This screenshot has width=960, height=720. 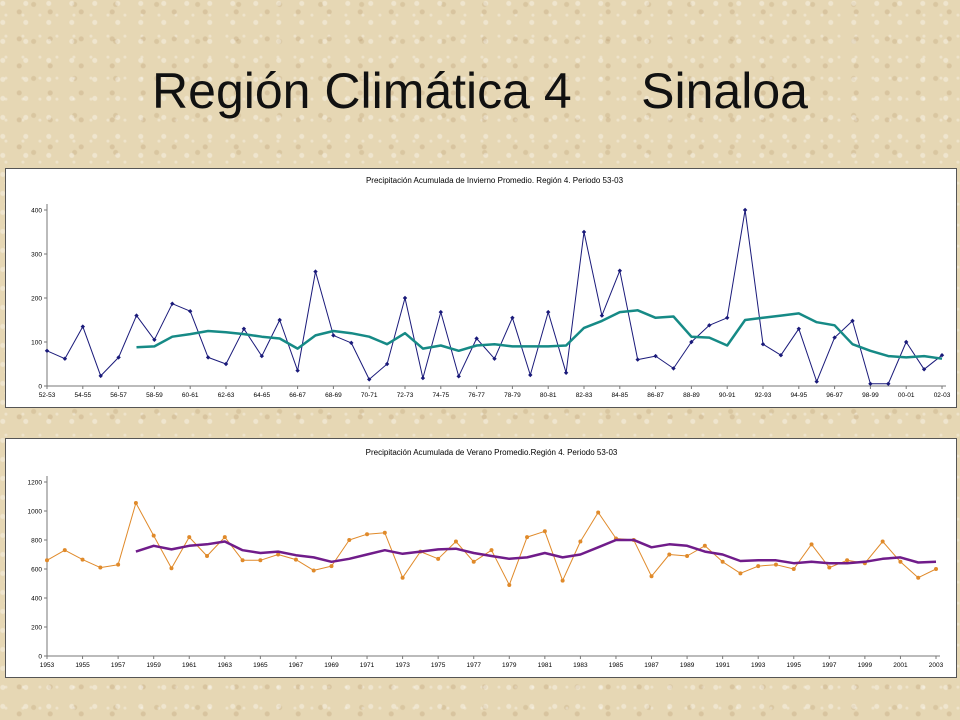 What do you see at coordinates (794, 665) in the screenshot?
I see `x-tick-label: 1995` at bounding box center [794, 665].